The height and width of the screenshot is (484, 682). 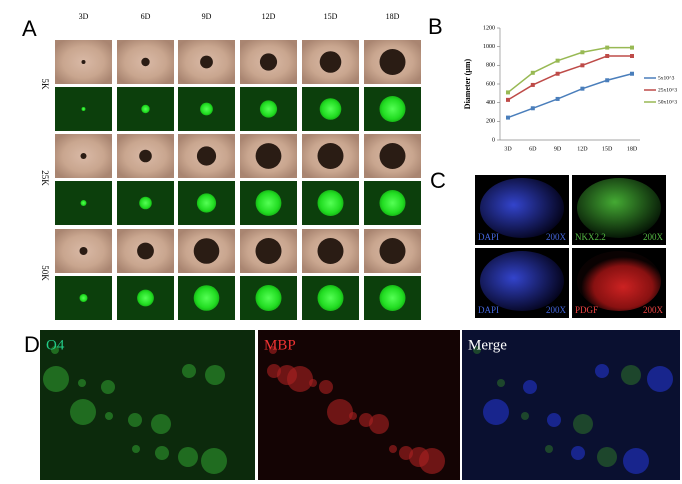 What do you see at coordinates (84, 16) in the screenshot?
I see `column-label: 3D` at bounding box center [84, 16].